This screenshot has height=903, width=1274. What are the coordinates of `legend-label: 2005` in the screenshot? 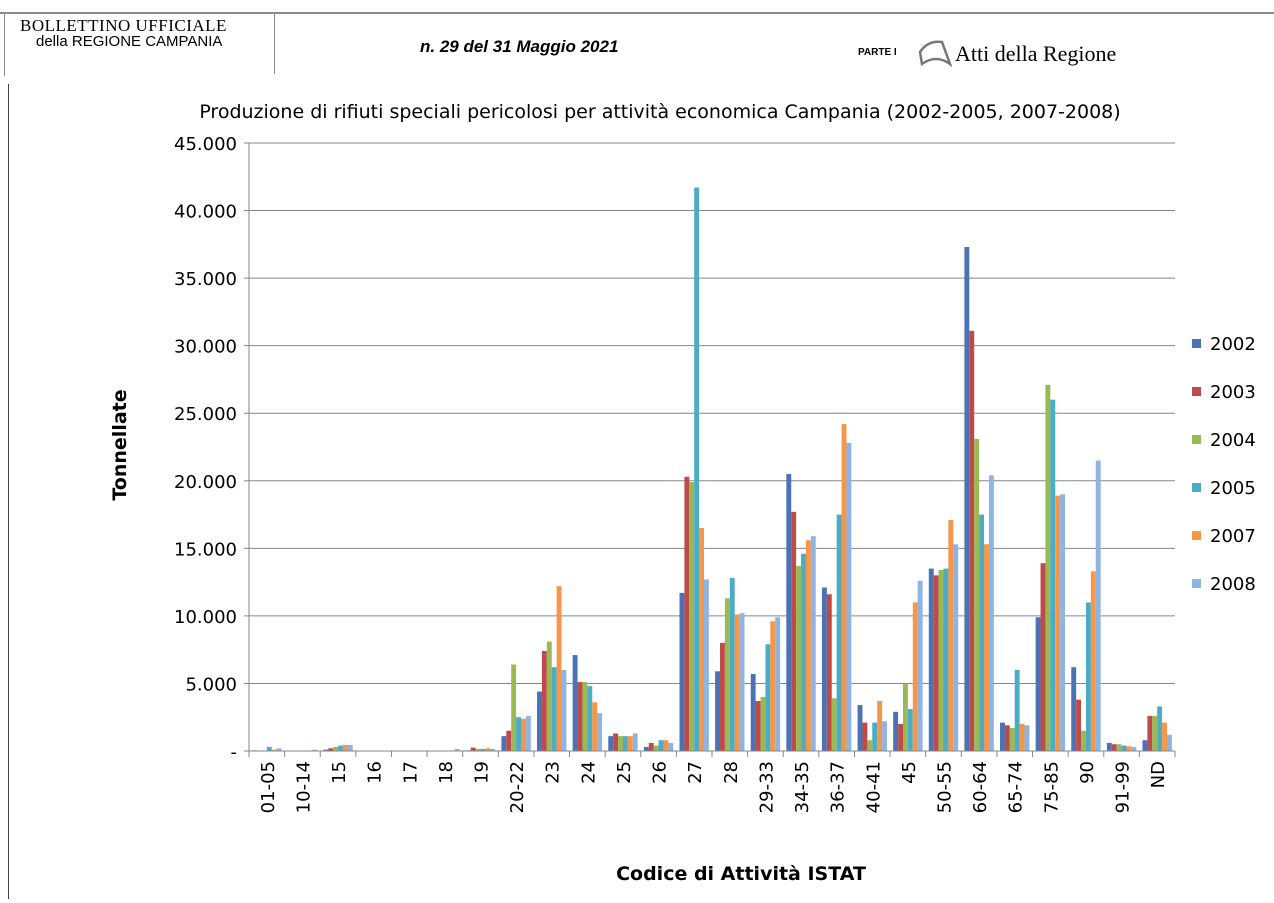 It's located at (1233, 488).